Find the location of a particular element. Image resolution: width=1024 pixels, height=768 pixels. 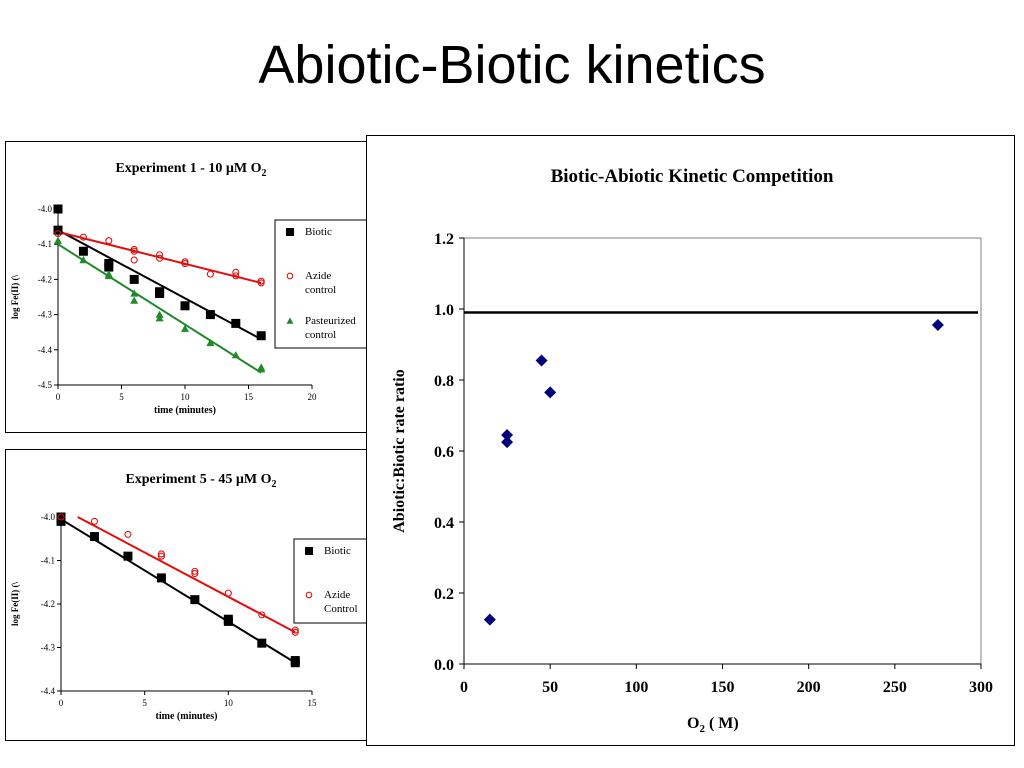

x-tick-label: 20 is located at coordinates (313, 397).